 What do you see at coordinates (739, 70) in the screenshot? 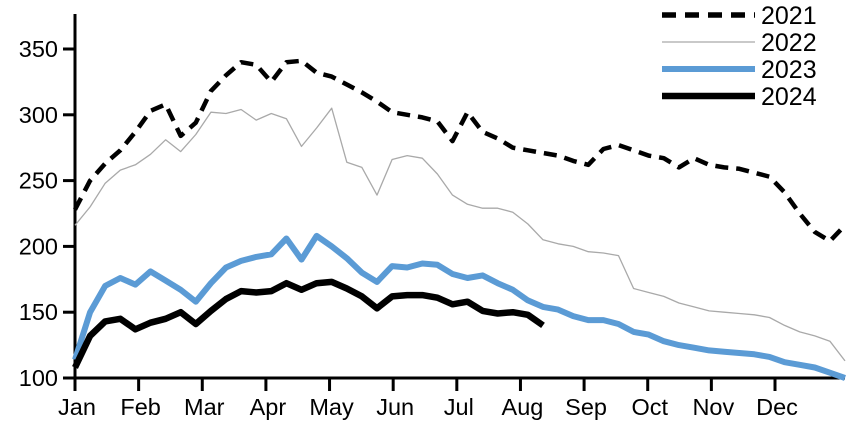
I see `legend-item-2023: 2023` at bounding box center [739, 70].